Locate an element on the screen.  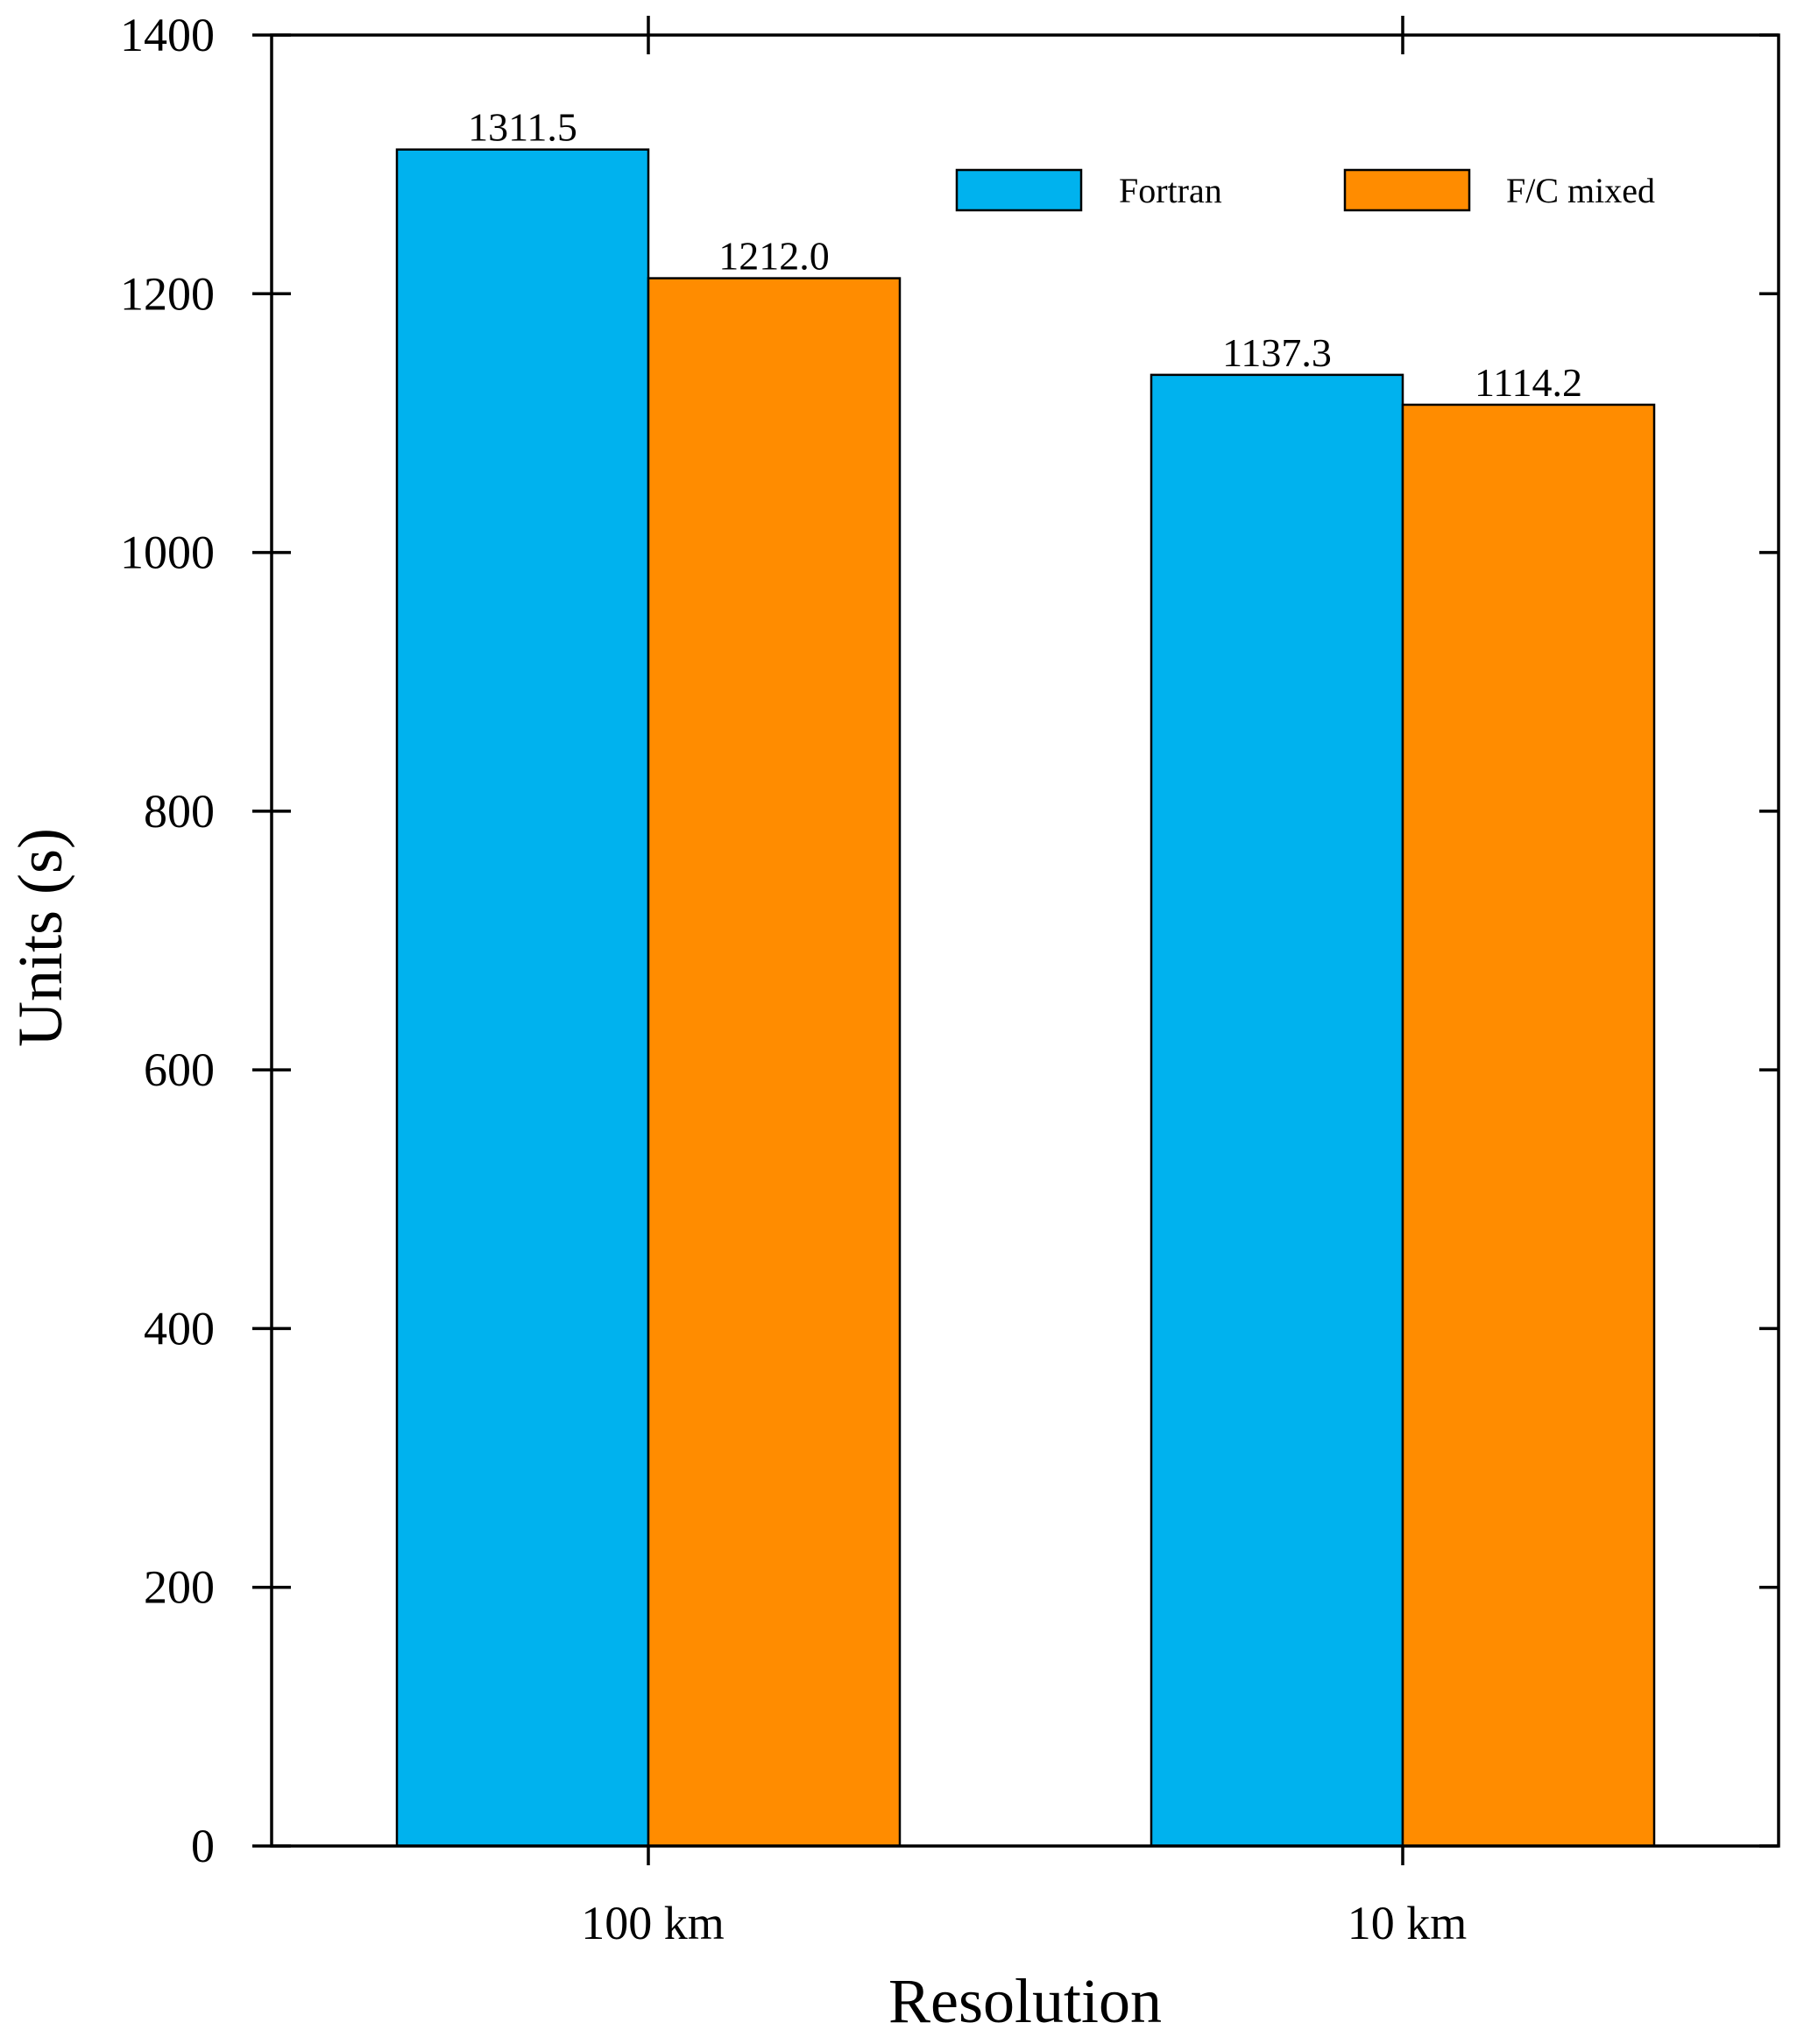
data-label: 1137.3 is located at coordinates (1277, 352).